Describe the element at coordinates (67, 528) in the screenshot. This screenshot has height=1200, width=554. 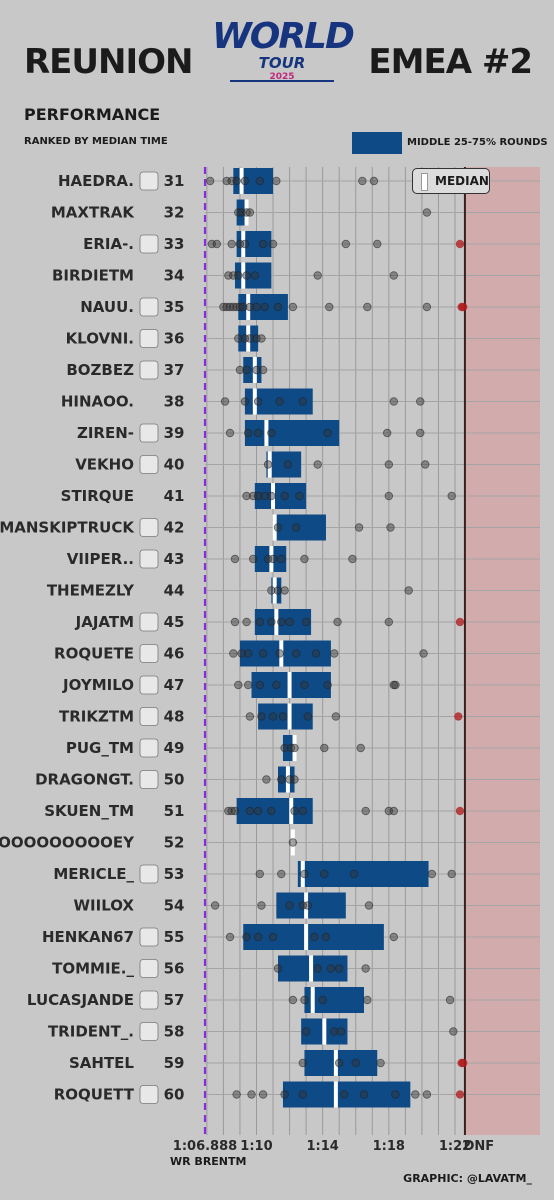
I see `player-name: MANSKIPTRUCK` at that location.